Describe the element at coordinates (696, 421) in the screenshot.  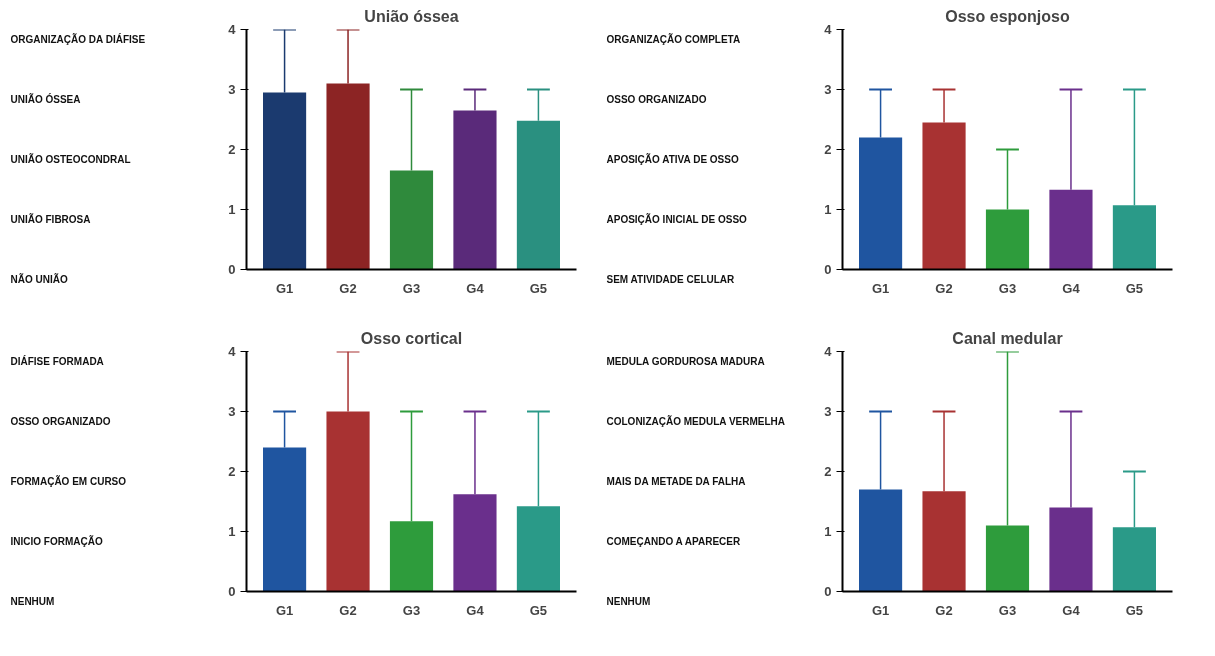
I see `text: COLONIZAÇÃO MEDULA VERMELHA` at that location.